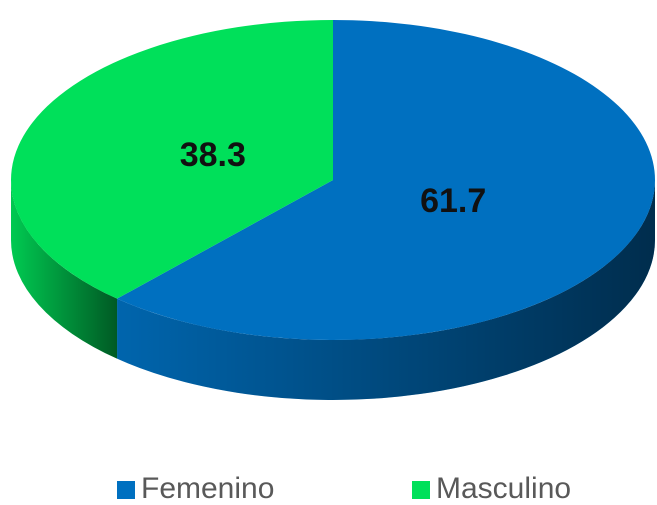 The image size is (657, 505). What do you see at coordinates (64, 269) in the screenshot?
I see `side-shade` at bounding box center [64, 269].